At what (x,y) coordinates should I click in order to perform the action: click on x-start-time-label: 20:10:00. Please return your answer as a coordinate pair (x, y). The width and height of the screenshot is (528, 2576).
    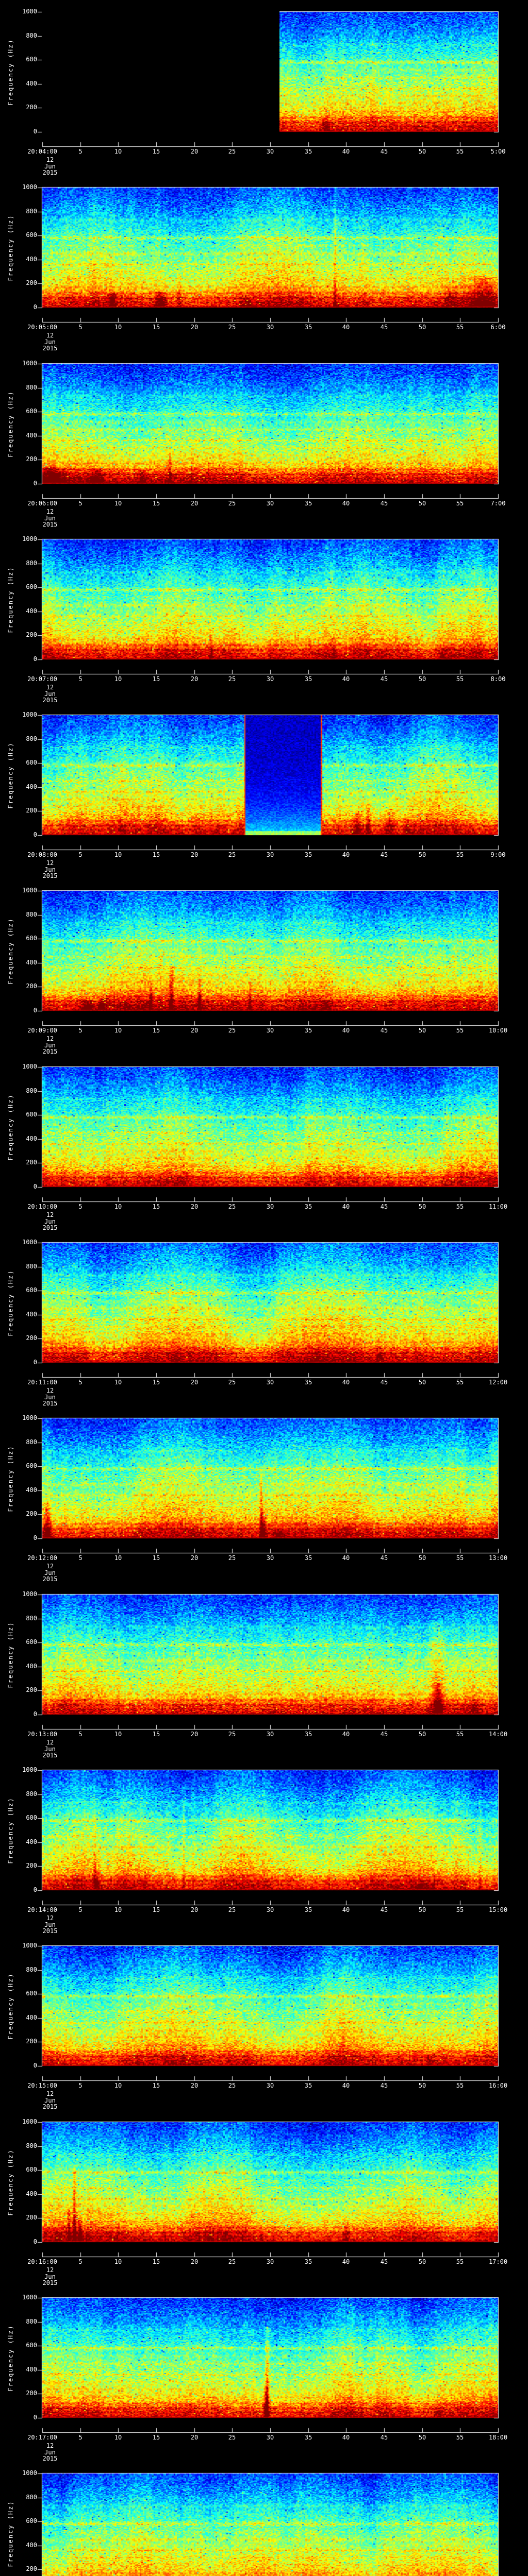
    Looking at the image, I should click on (42, 1206).